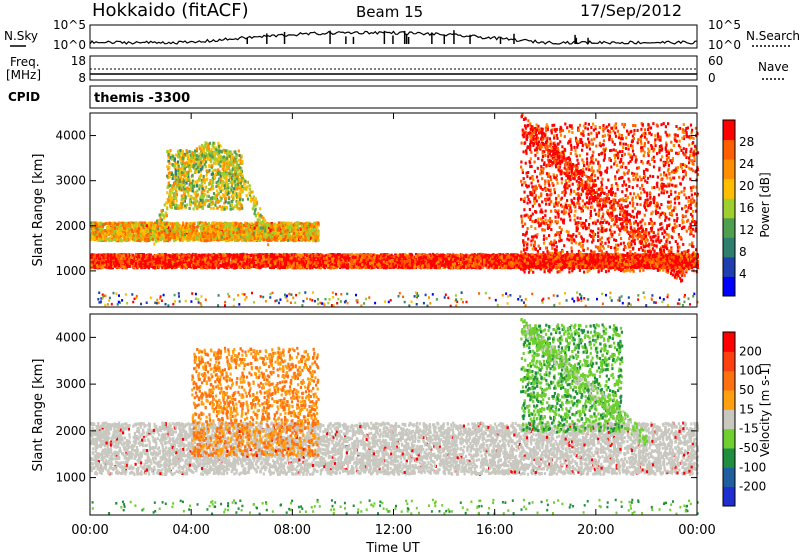 Image resolution: width=800 pixels, height=554 pixels. What do you see at coordinates (78, 61) in the screenshot?
I see `freq-tick-top: 18` at bounding box center [78, 61].